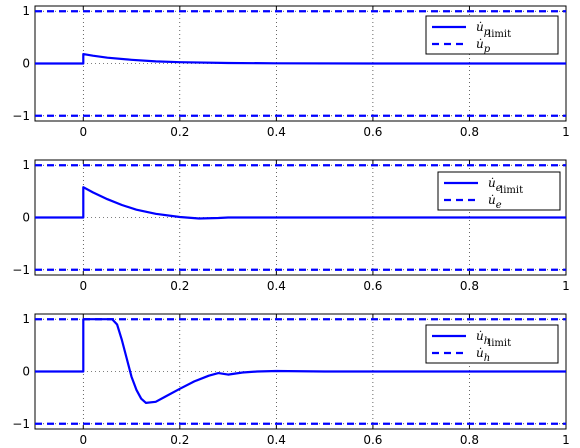 The width and height of the screenshot is (580, 448). What do you see at coordinates (483, 355) in the screenshot?
I see `legend-limit-label: u̇h` at bounding box center [483, 355].